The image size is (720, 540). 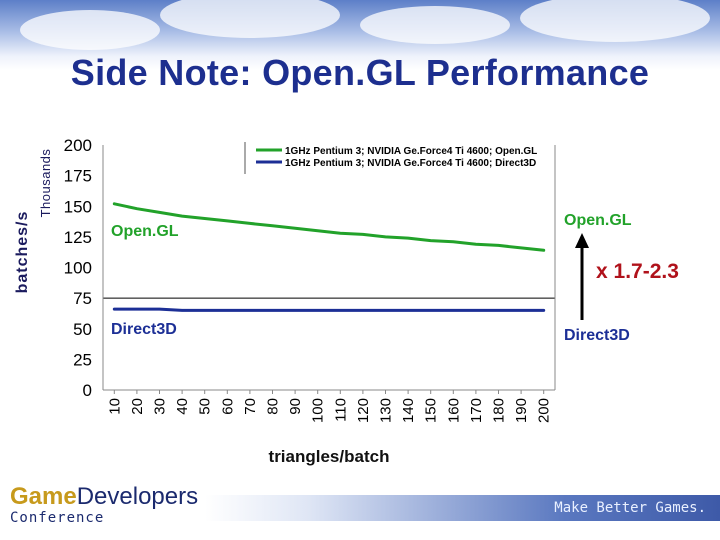 I want to click on x-tick-label: 50, so click(x=205, y=406).